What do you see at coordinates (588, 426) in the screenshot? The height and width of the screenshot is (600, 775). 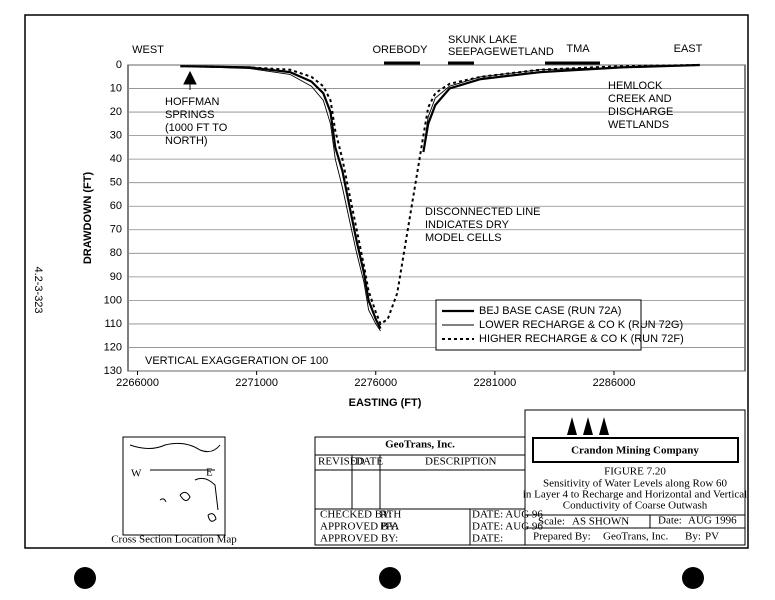 I see `trees` at bounding box center [588, 426].